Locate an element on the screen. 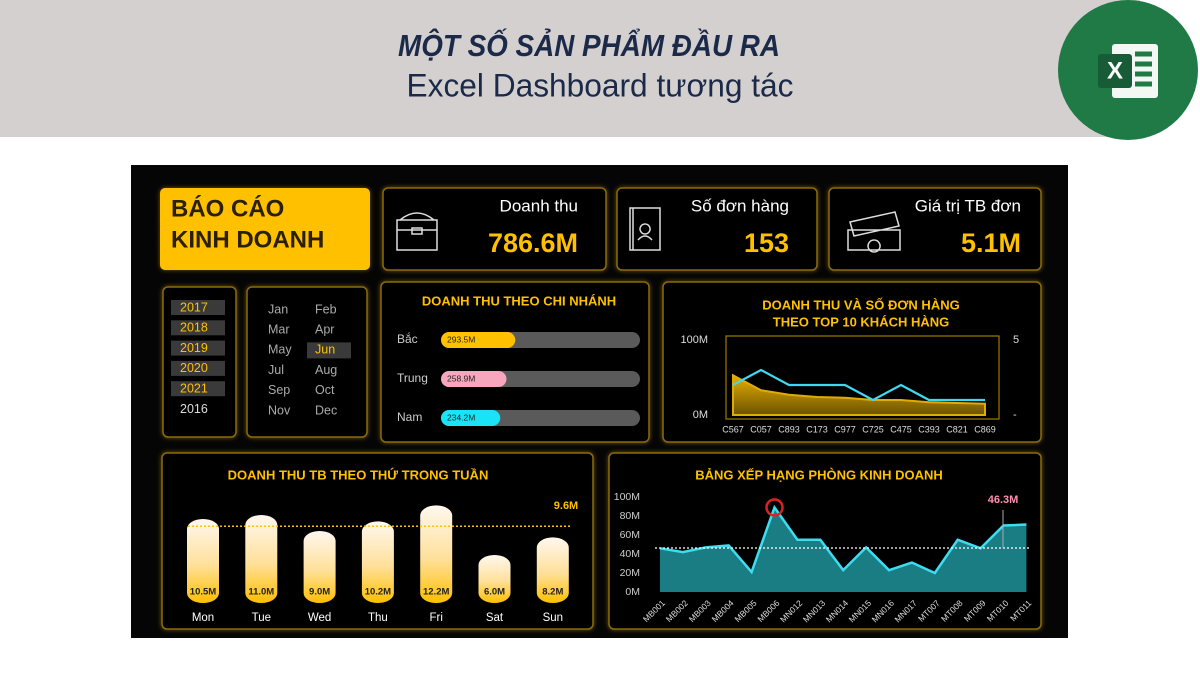 The image size is (1200, 675). area is located at coordinates (843, 549).